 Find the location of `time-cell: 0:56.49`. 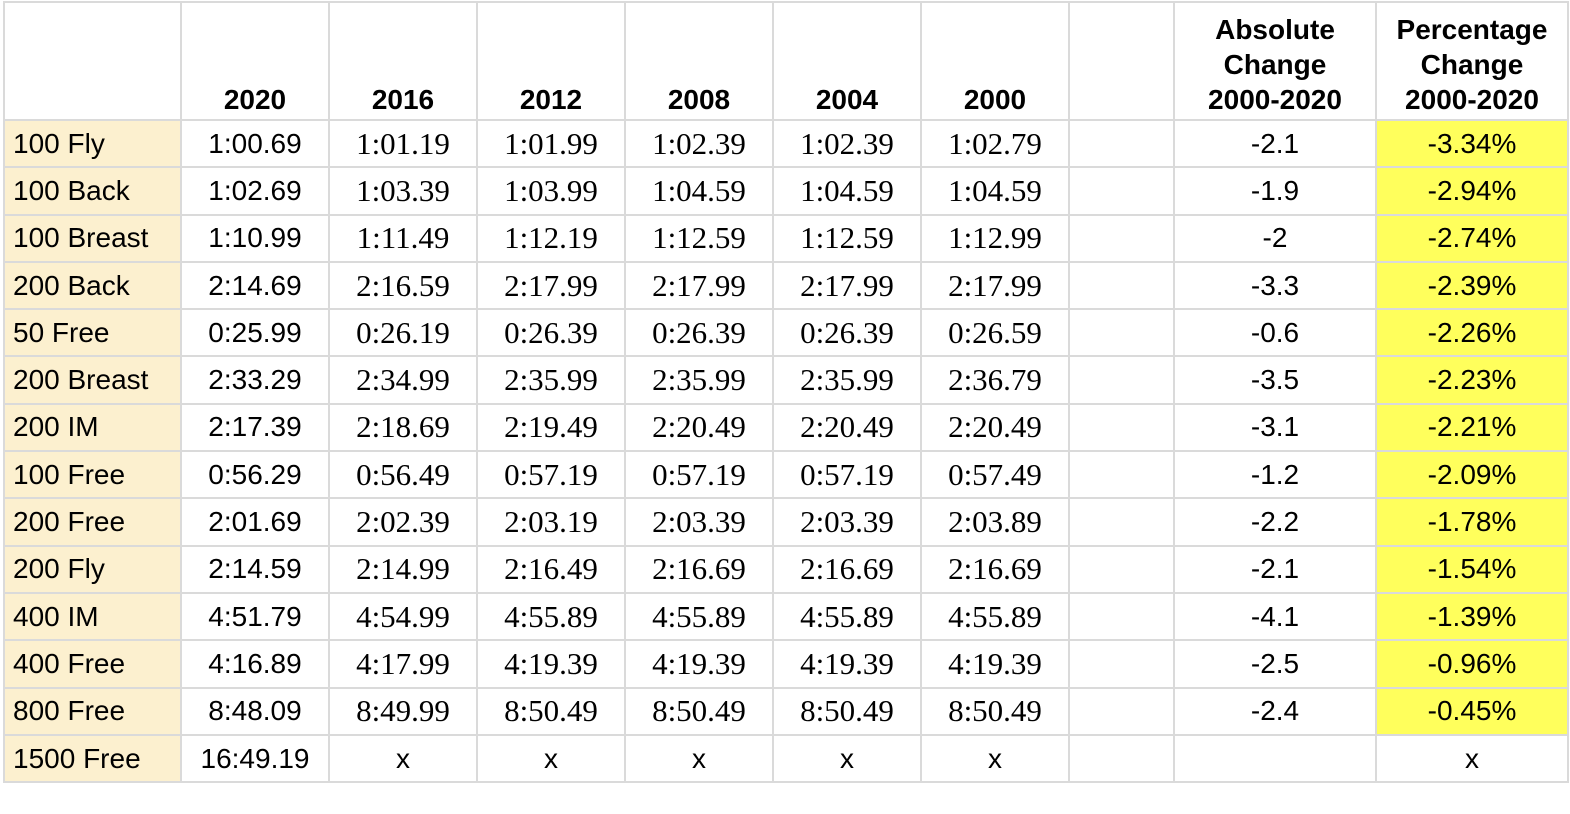

time-cell: 0:56.49 is located at coordinates (403, 475).